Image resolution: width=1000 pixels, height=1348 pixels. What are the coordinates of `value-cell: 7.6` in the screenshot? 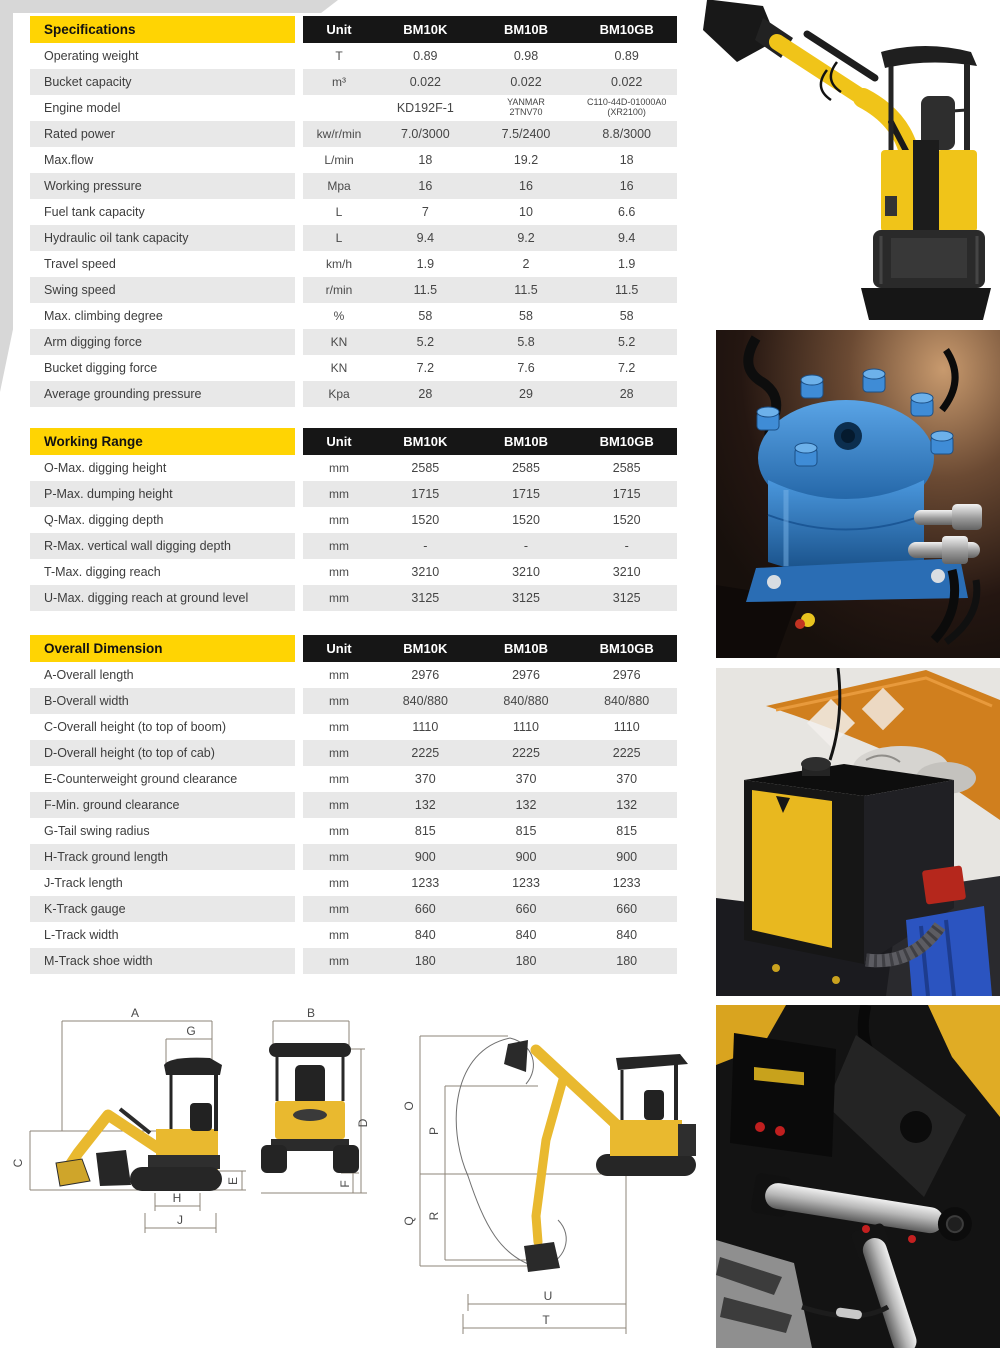 It's located at (526, 368).